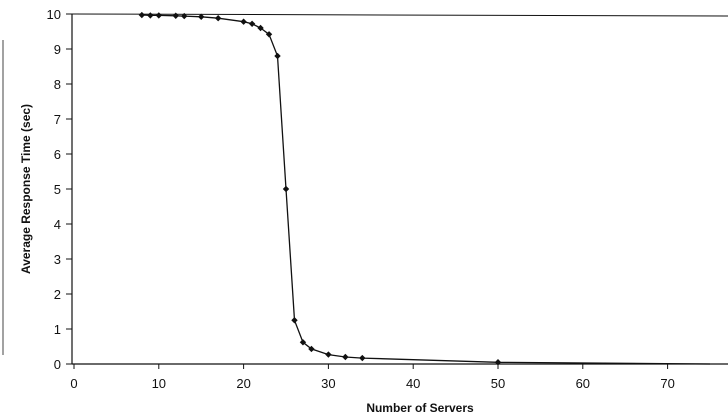 This screenshot has height=416, width=728. I want to click on x-tick-label: 50, so click(498, 383).